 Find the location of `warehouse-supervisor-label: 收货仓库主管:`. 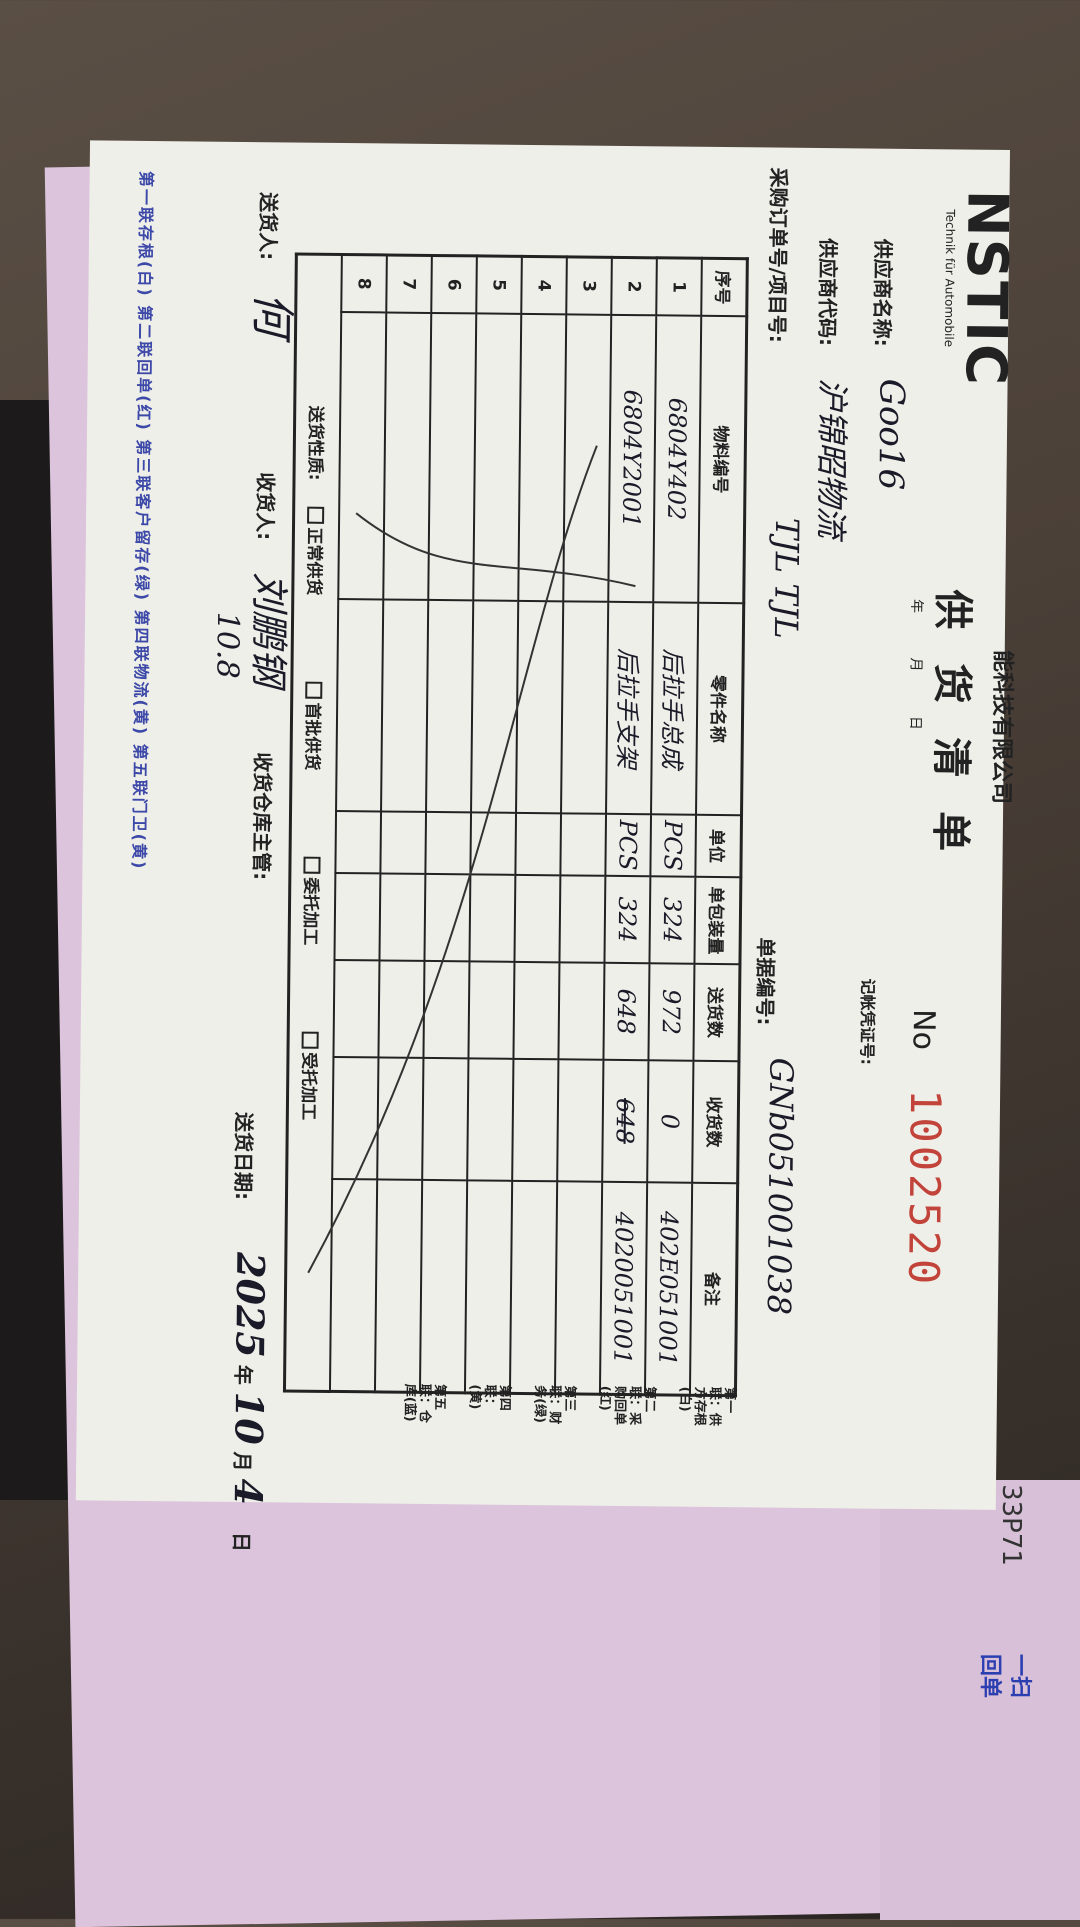

warehouse-supervisor-label: 收货仓库主管: is located at coordinates (262, 816).